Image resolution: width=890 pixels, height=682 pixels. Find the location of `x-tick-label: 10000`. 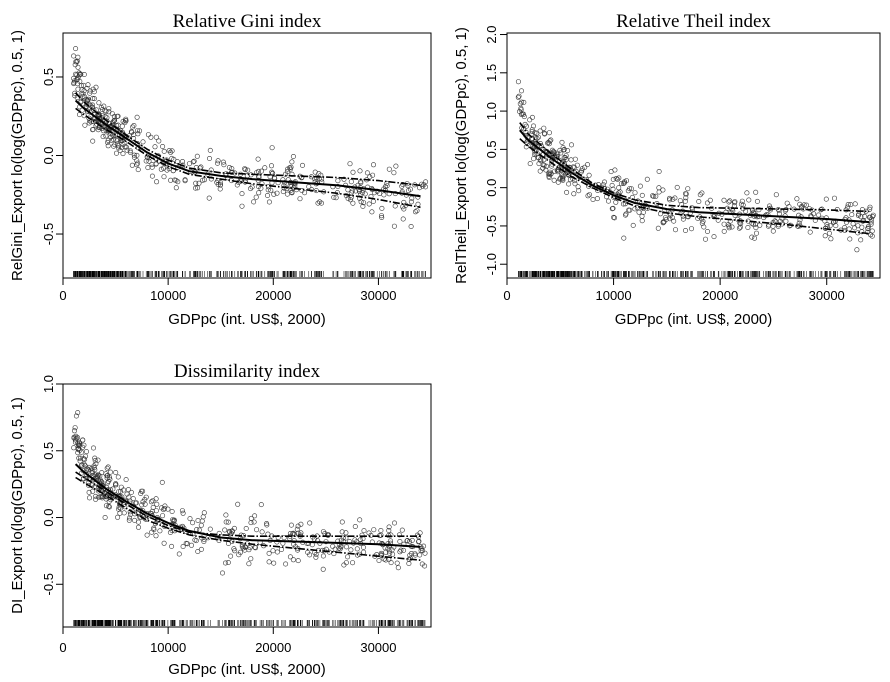

x-tick-label: 10000 is located at coordinates (168, 295).